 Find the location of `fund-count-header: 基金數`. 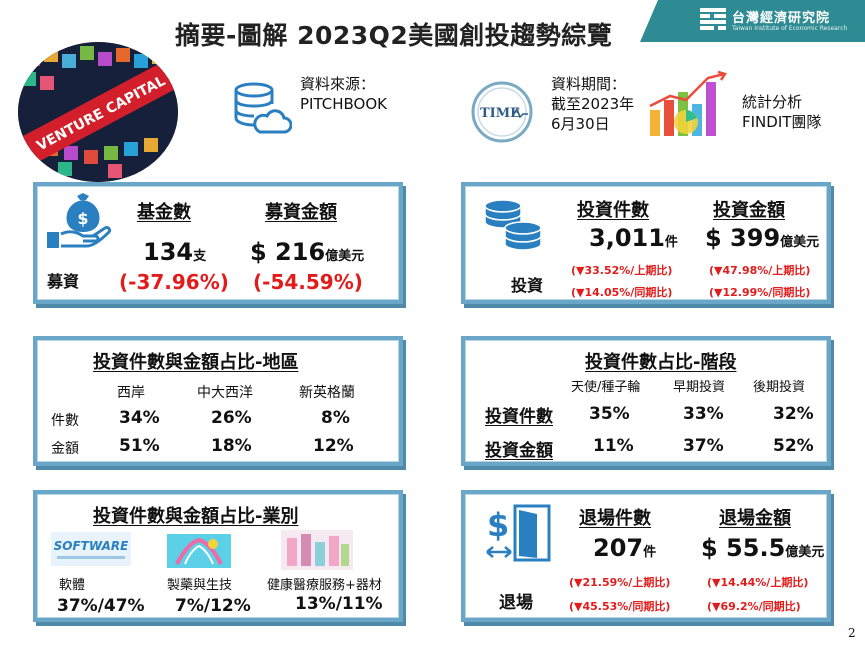

fund-count-header: 基金數 is located at coordinates (164, 212).